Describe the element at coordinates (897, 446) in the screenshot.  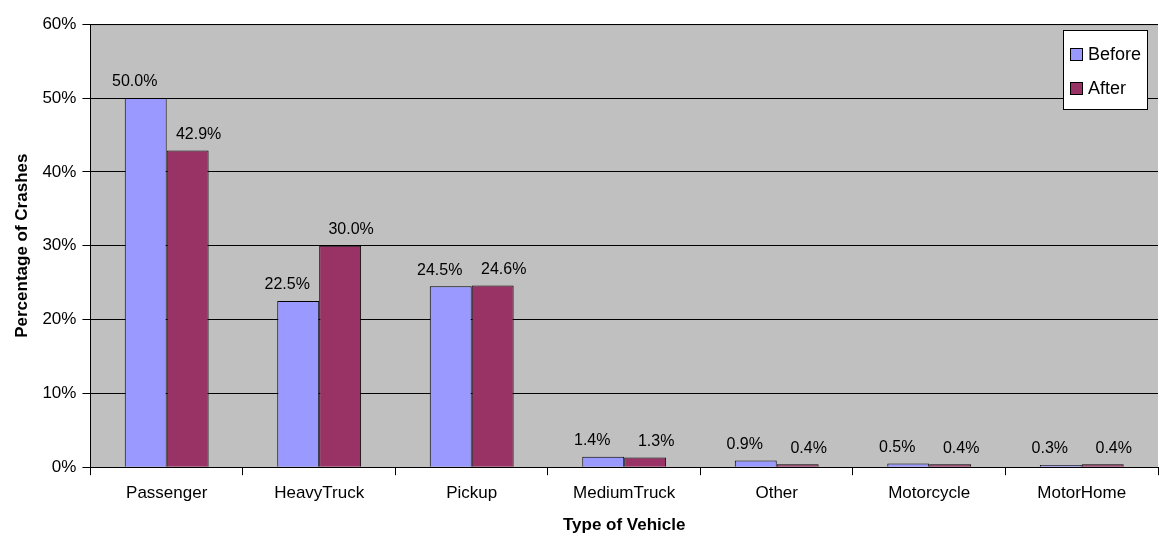
I see `data-label: 0.5%` at that location.